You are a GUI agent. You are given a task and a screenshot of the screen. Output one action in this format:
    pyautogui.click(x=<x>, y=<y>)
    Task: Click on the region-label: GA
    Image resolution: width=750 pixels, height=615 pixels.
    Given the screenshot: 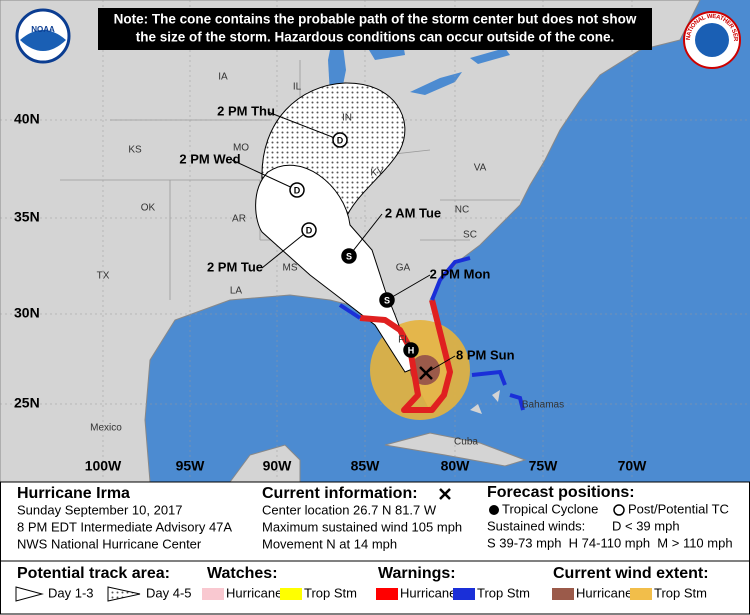 What is the action you would take?
    pyautogui.click(x=403, y=268)
    